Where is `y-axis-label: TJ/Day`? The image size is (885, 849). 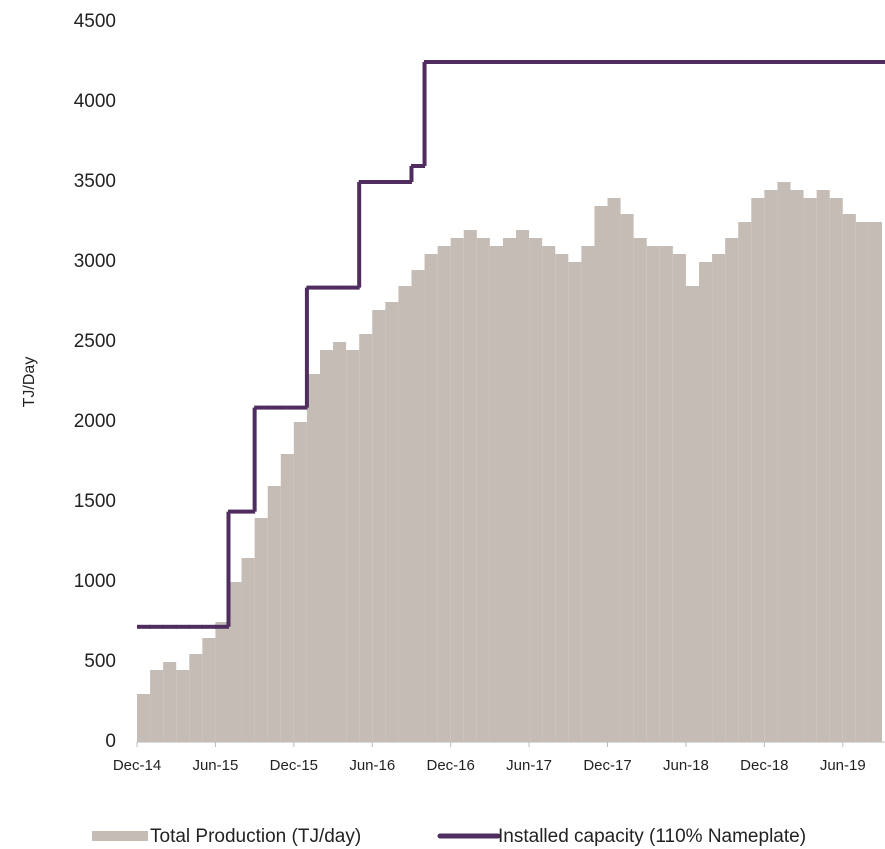 y-axis-label: TJ/Day is located at coordinates (29, 382).